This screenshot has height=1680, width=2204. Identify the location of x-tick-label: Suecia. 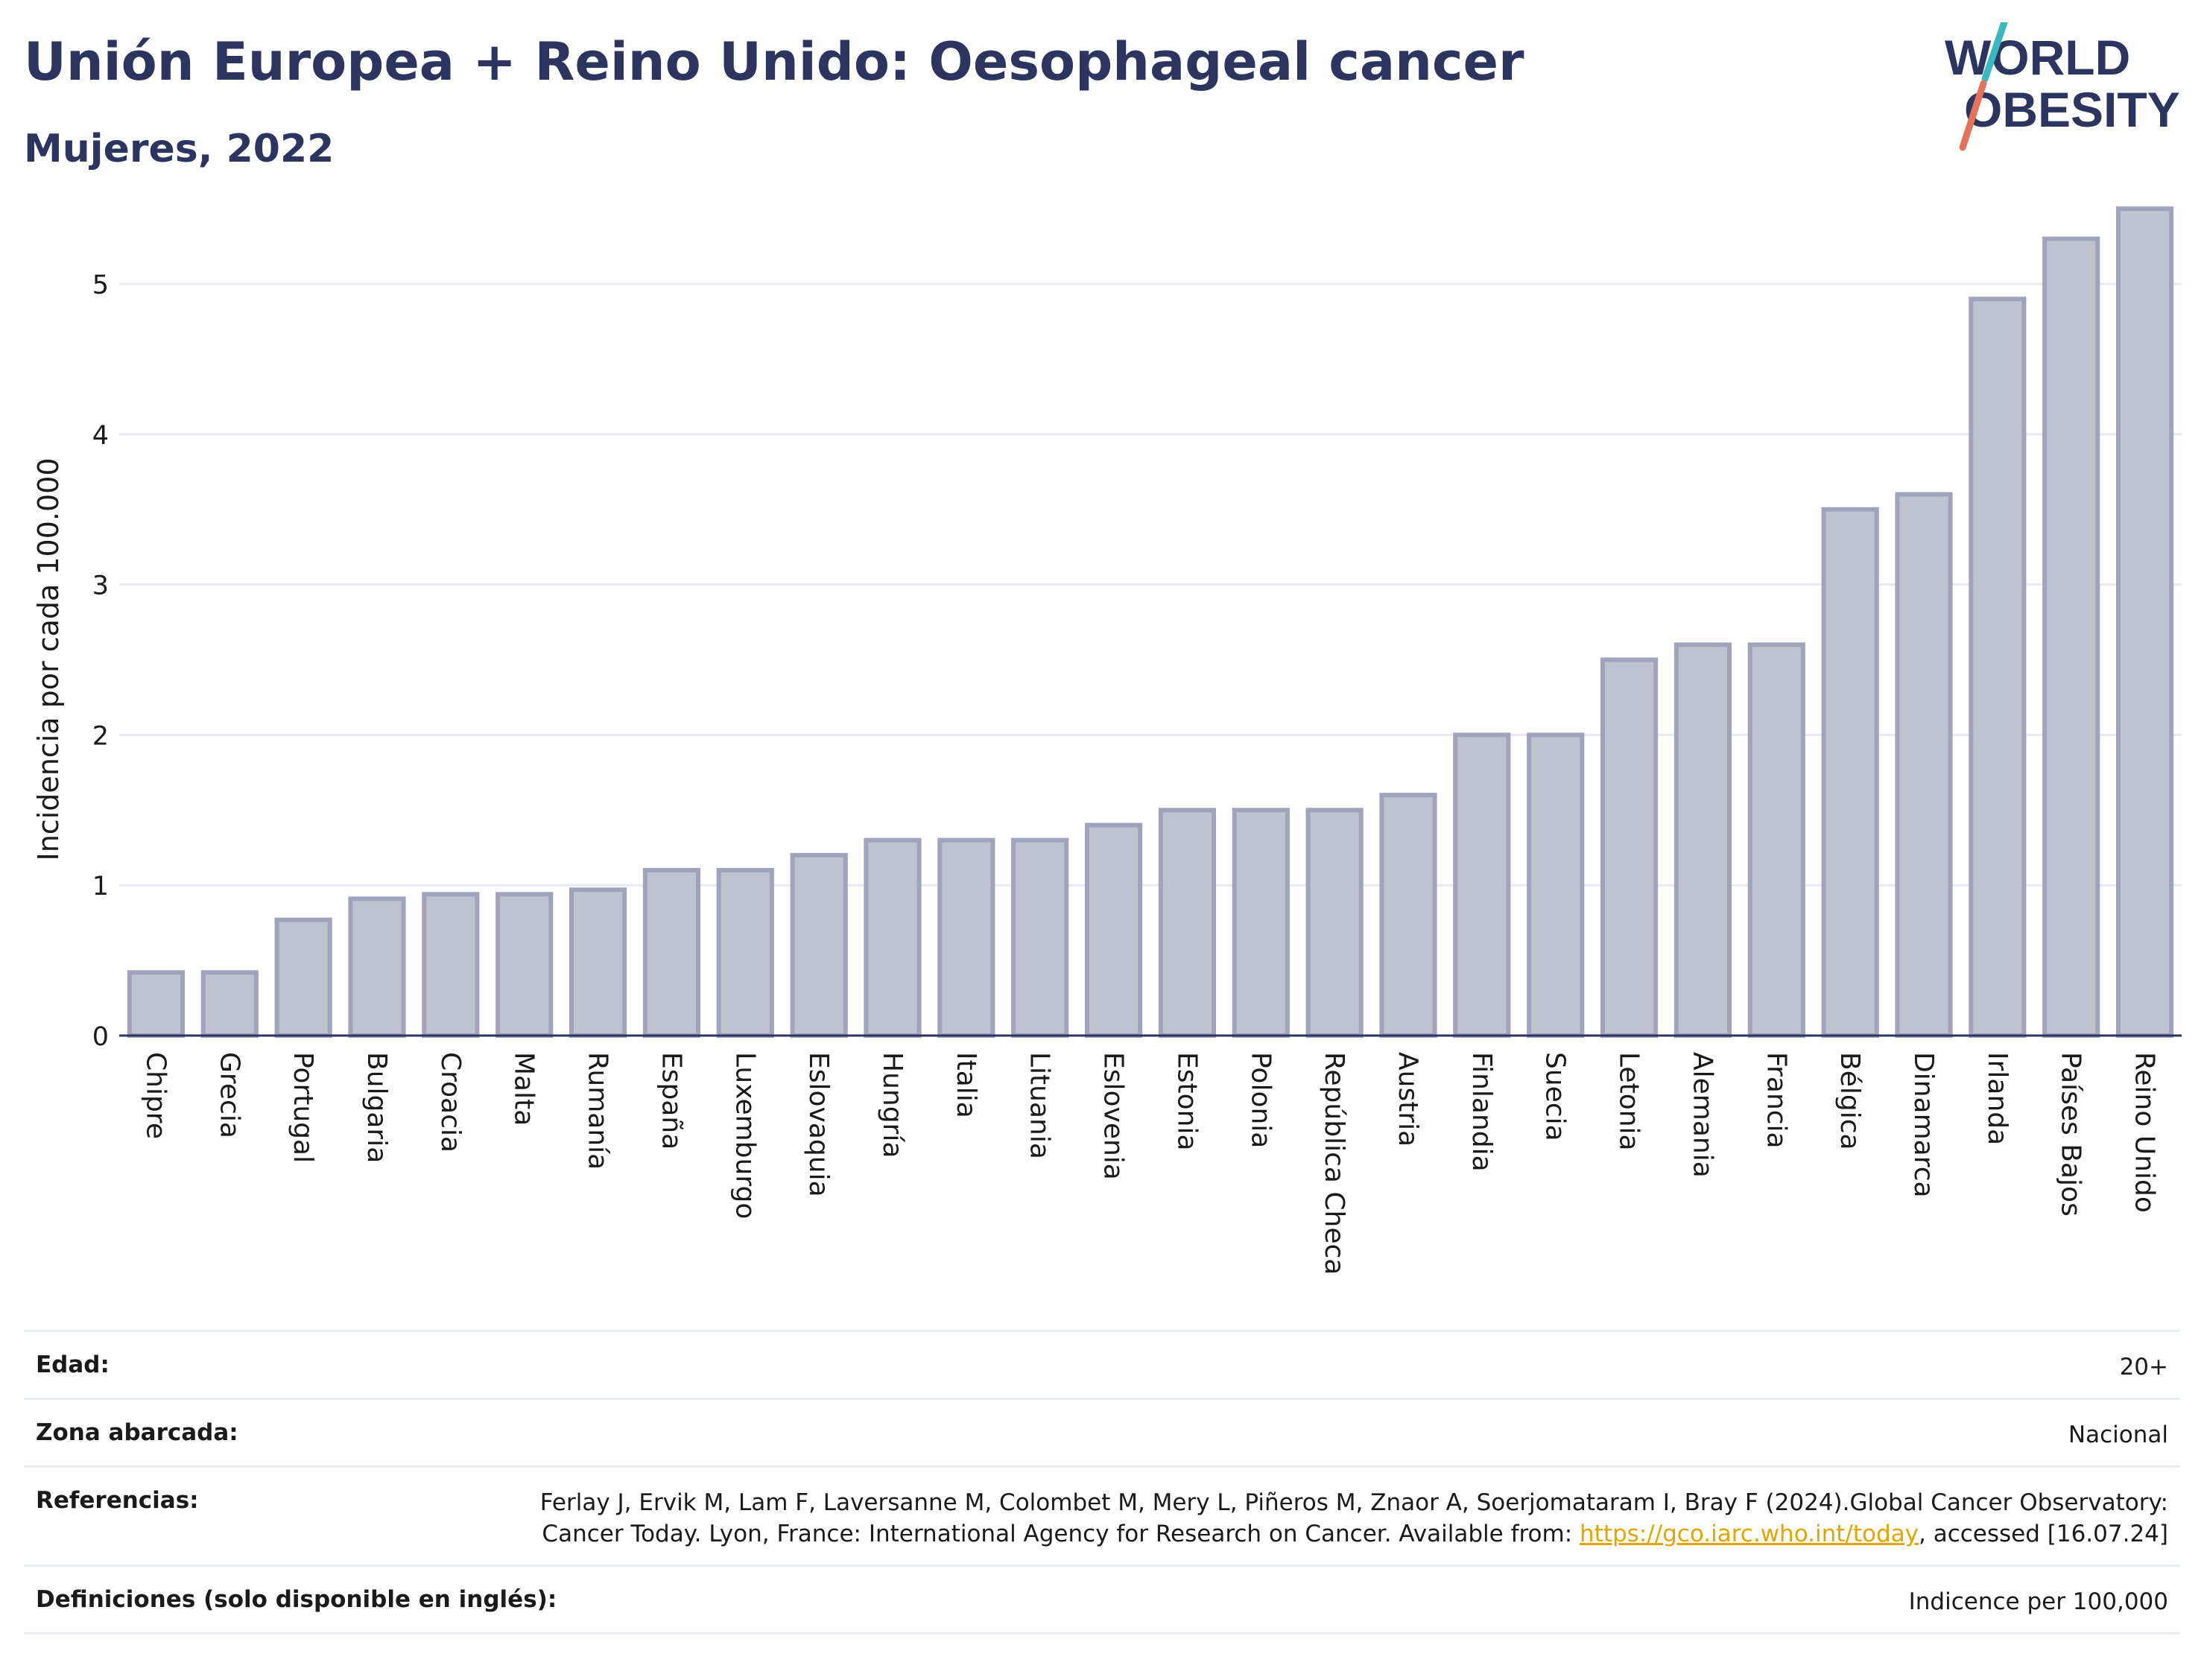
(1555, 1096).